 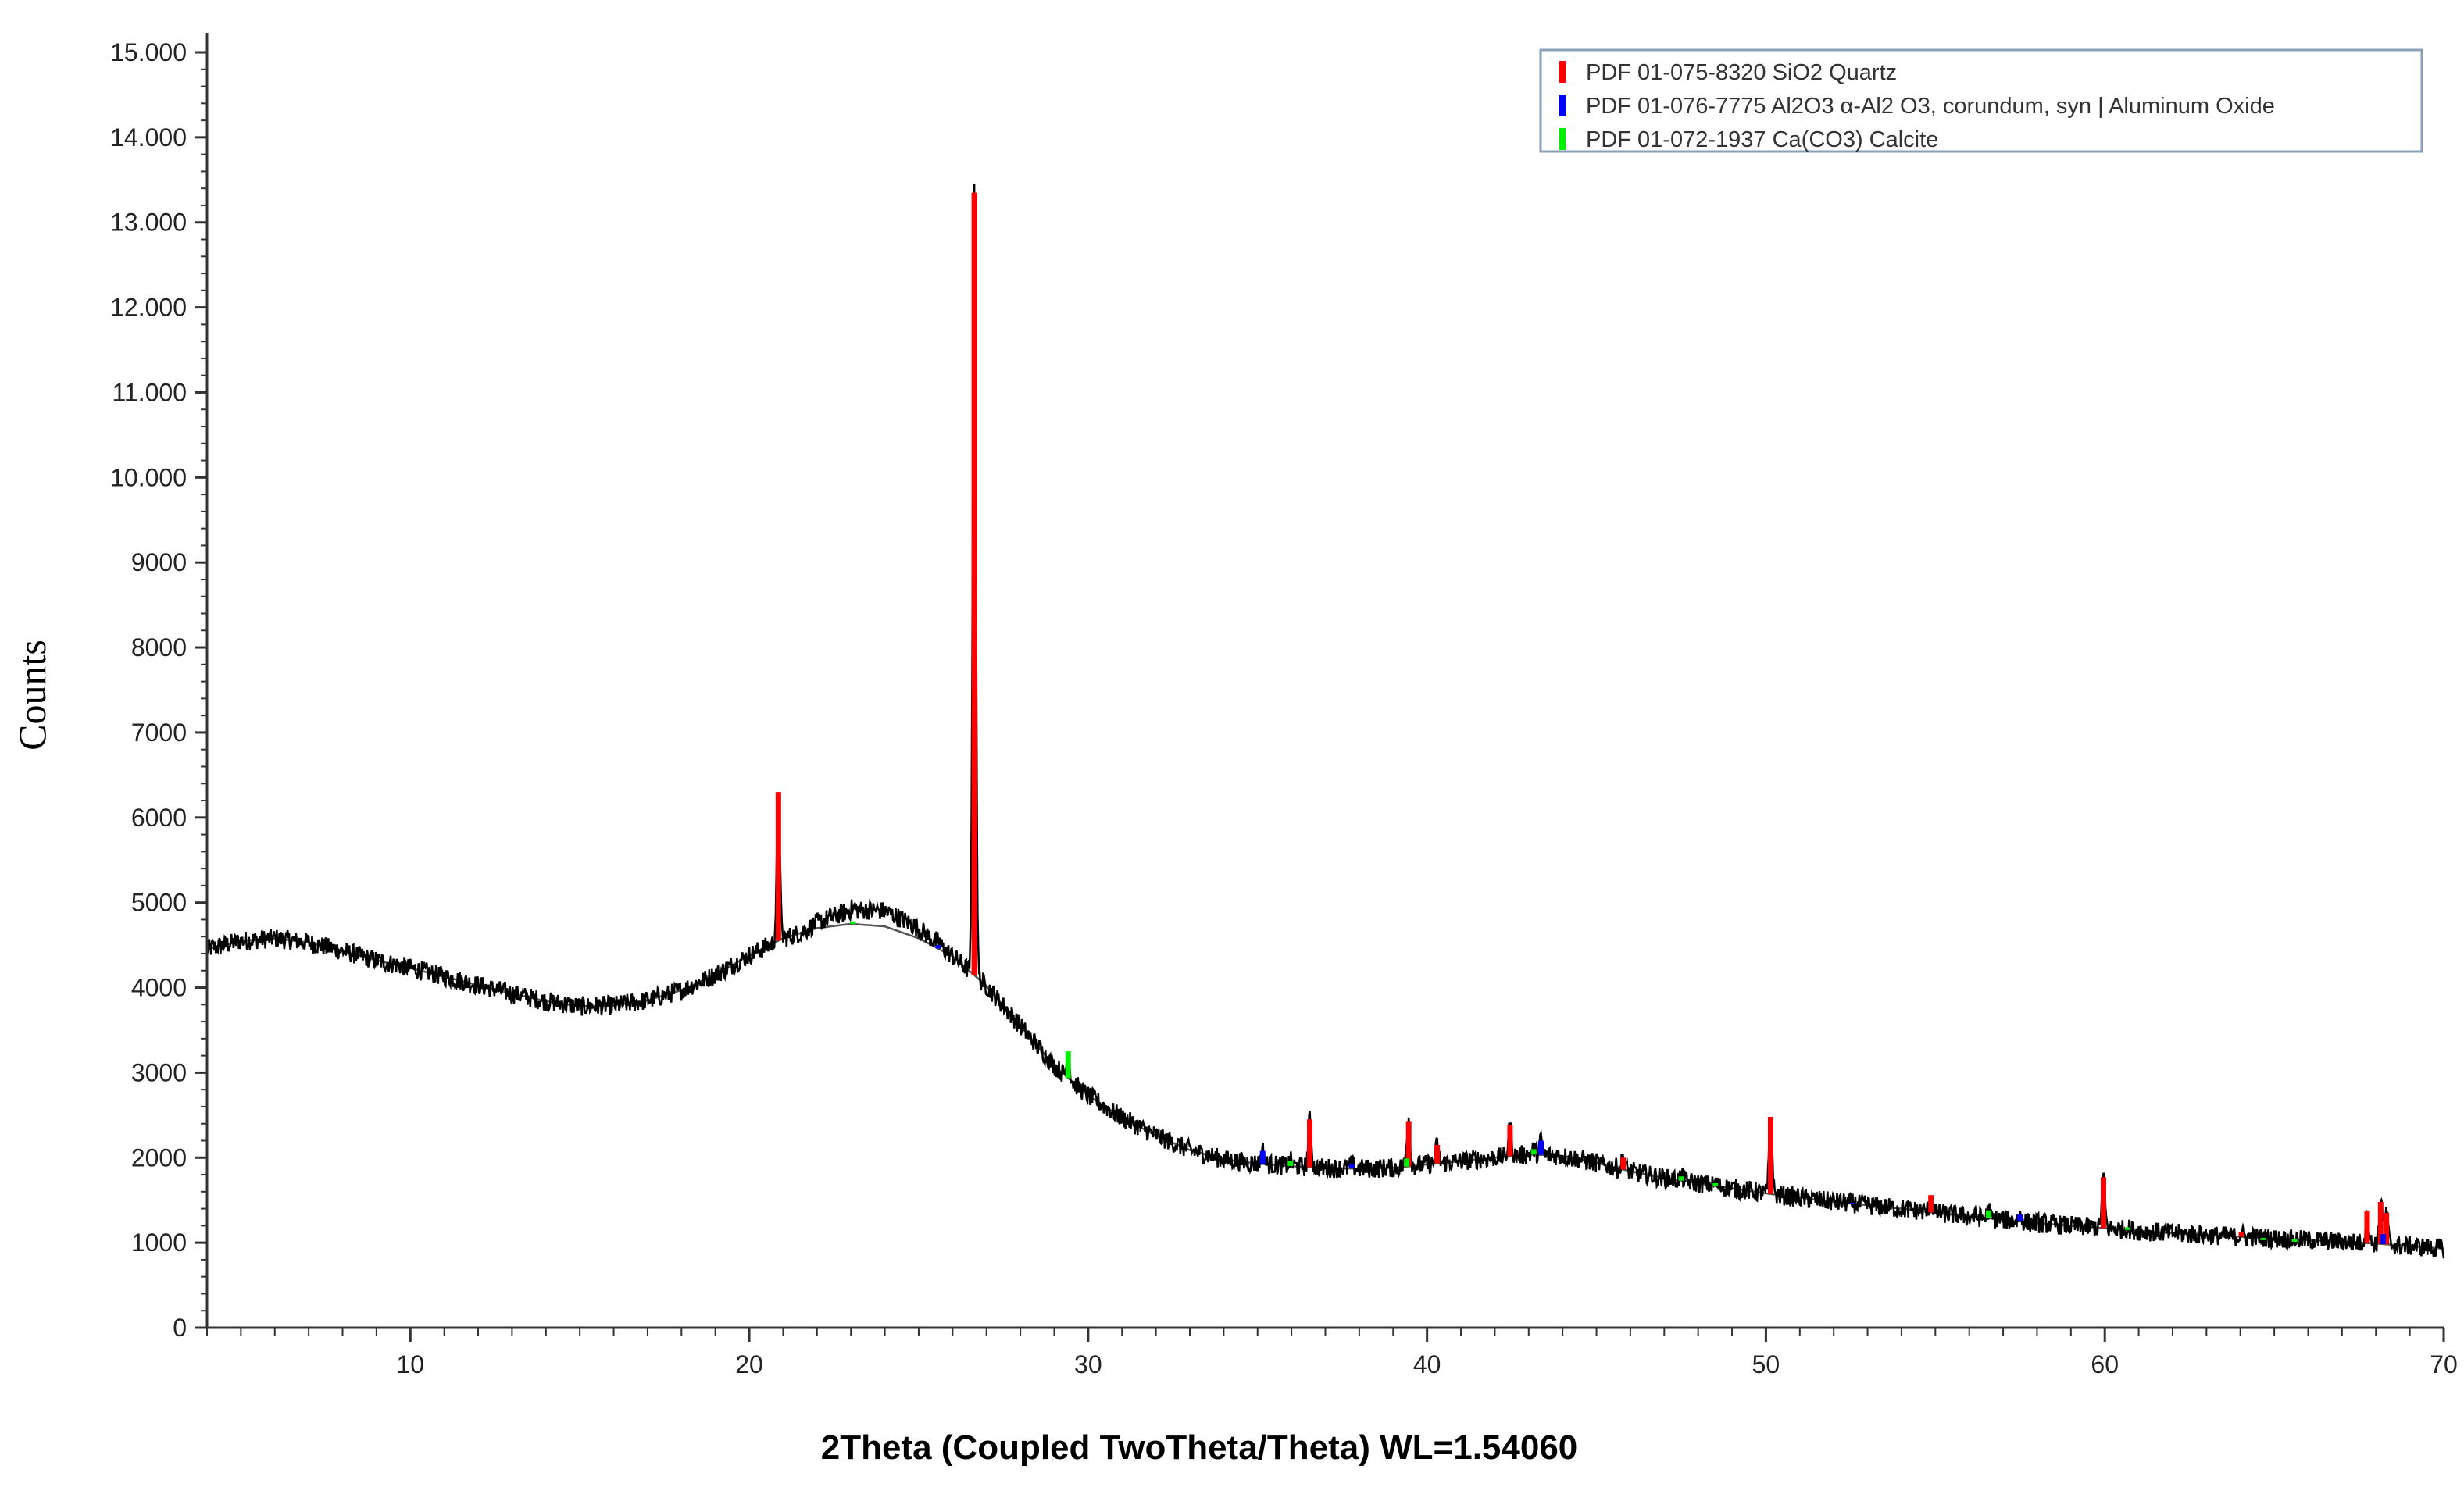 What do you see at coordinates (148, 223) in the screenshot?
I see `y-tick-label: 13.000` at bounding box center [148, 223].